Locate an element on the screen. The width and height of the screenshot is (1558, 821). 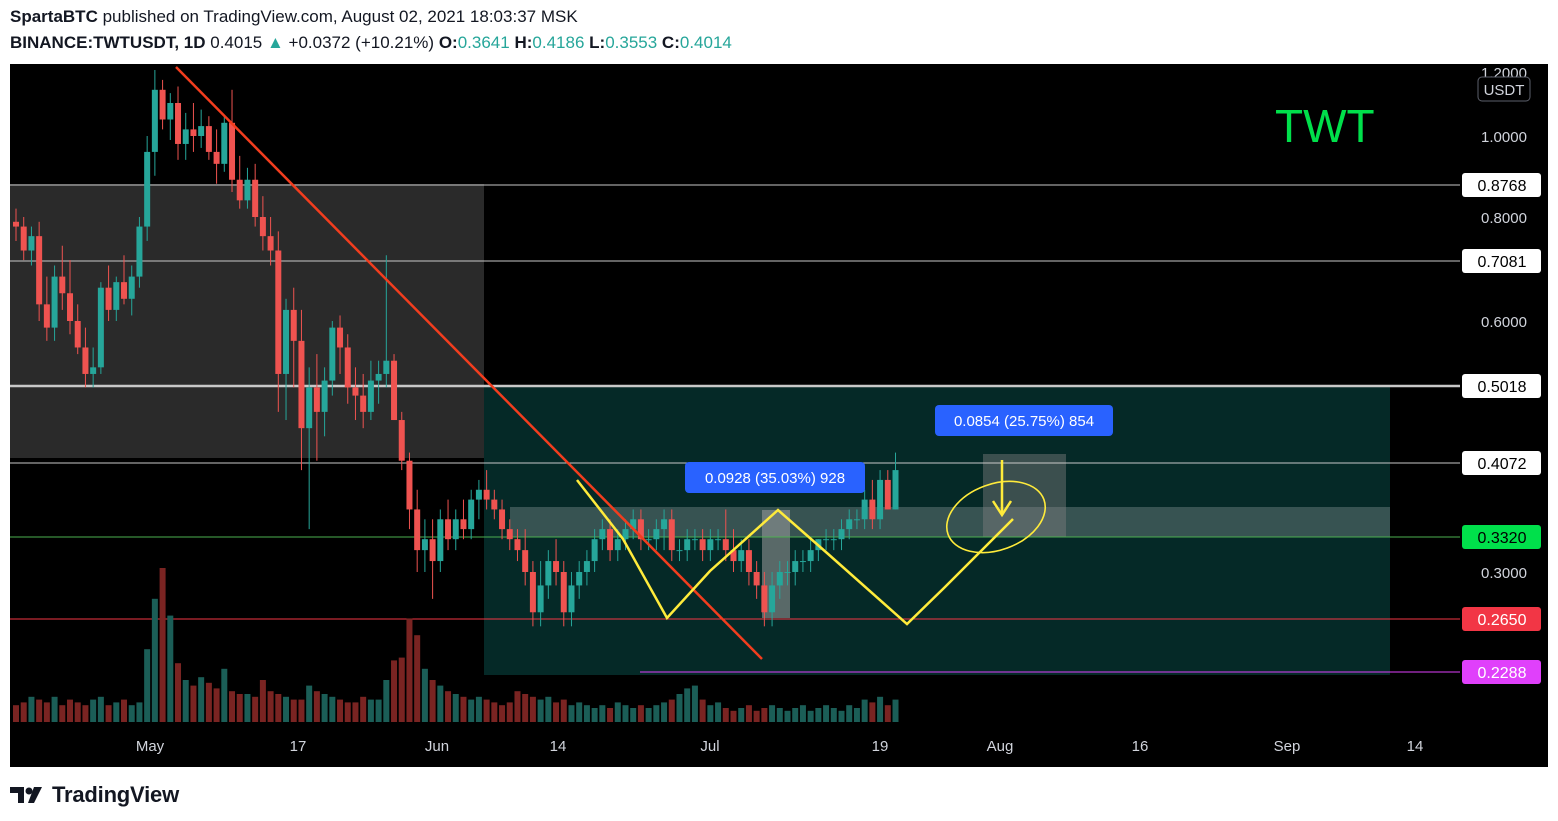
close-label: C: is located at coordinates (670, 42).